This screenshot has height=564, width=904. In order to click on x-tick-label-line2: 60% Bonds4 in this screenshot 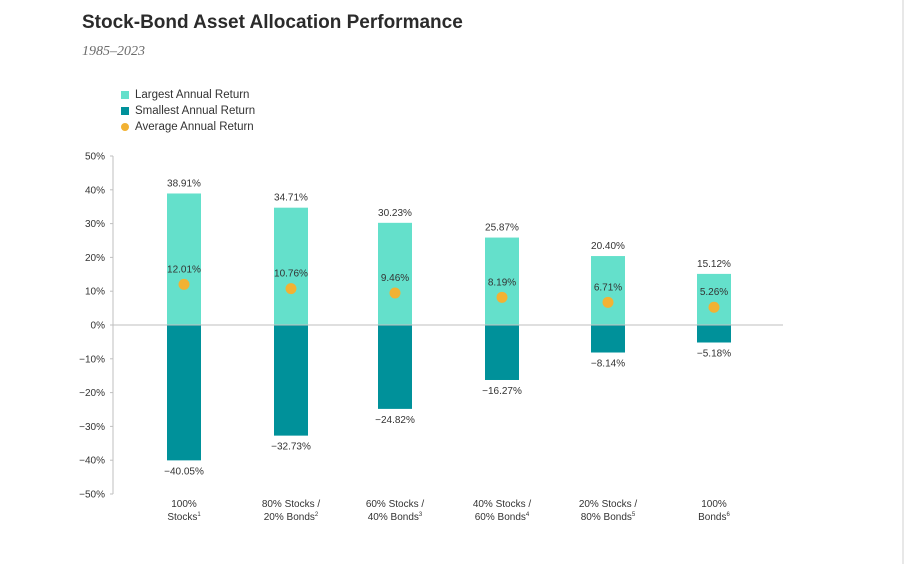, I will do `click(502, 517)`.